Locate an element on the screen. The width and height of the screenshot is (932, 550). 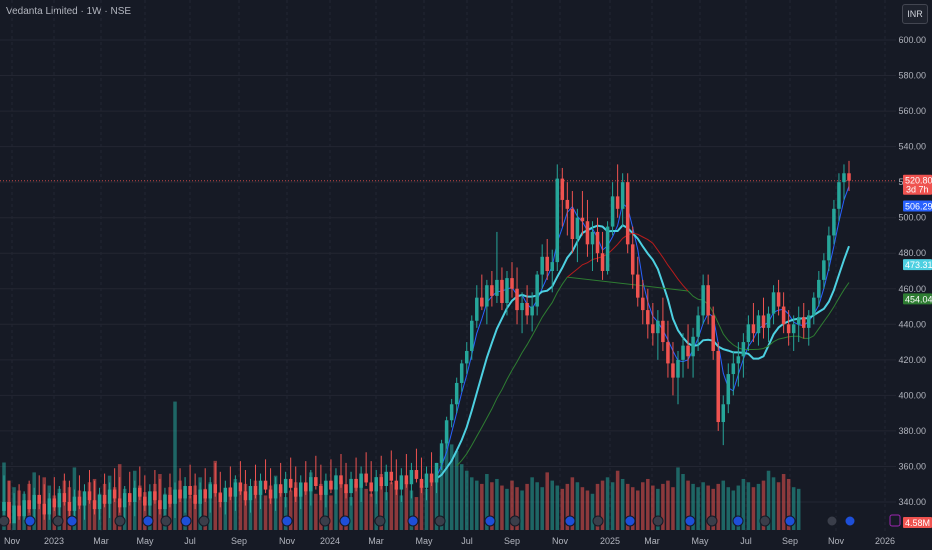
currency-button: INR is located at coordinates (915, 14).